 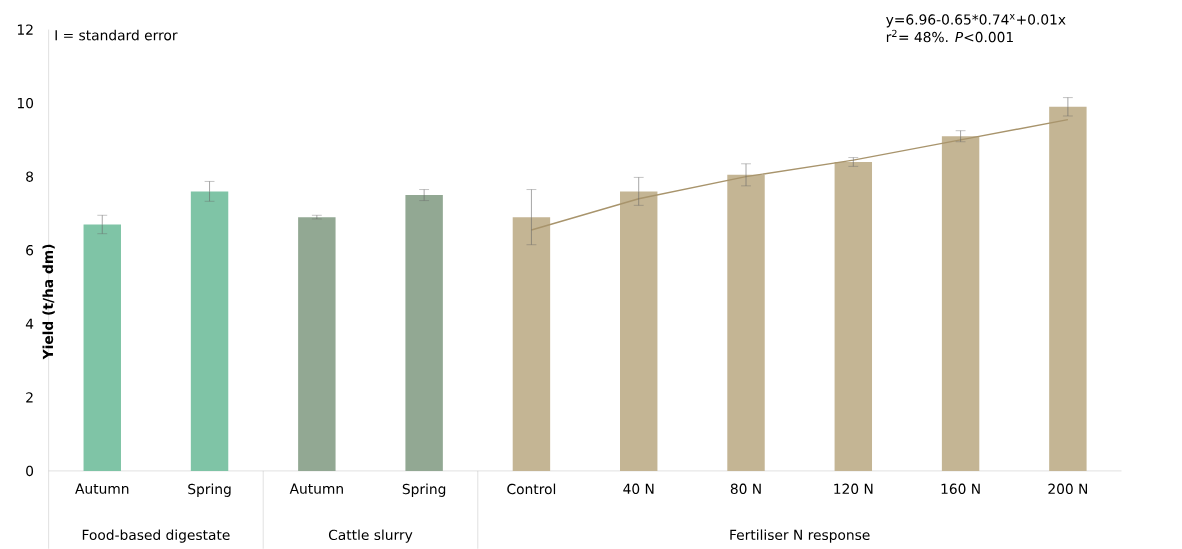 I want to click on x-tick-label: 80 N, so click(x=745, y=489).